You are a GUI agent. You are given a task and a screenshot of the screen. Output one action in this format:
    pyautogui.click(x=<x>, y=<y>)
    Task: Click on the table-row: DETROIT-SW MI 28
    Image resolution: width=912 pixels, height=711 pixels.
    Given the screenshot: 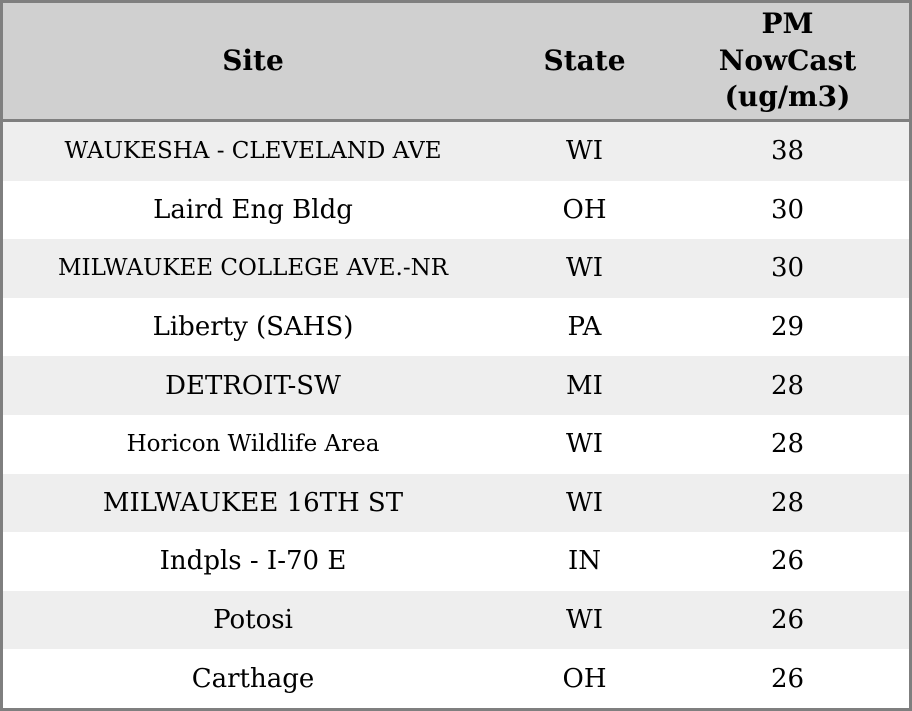 What is the action you would take?
    pyautogui.click(x=456, y=385)
    